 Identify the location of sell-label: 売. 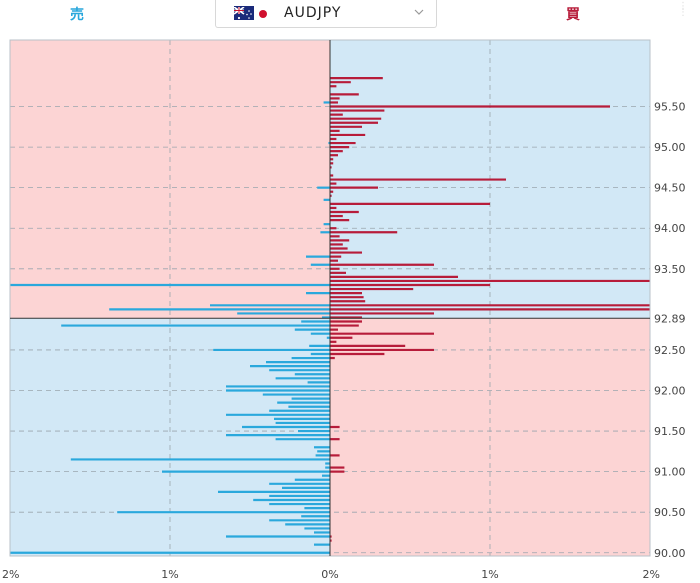
(77, 15).